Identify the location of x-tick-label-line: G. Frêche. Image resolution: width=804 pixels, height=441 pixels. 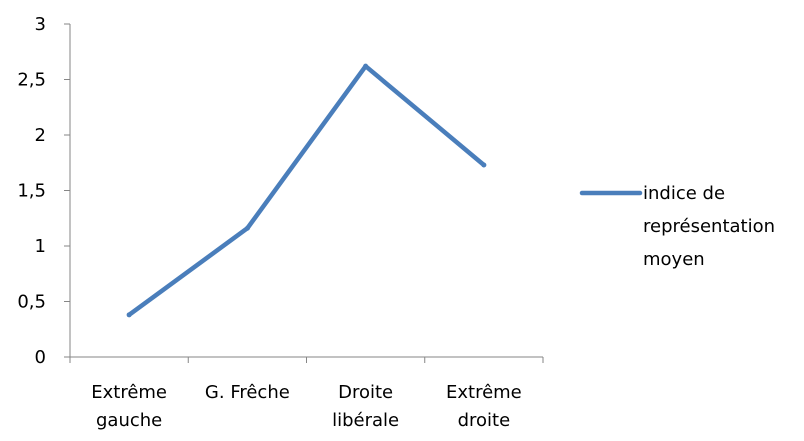
(247, 392).